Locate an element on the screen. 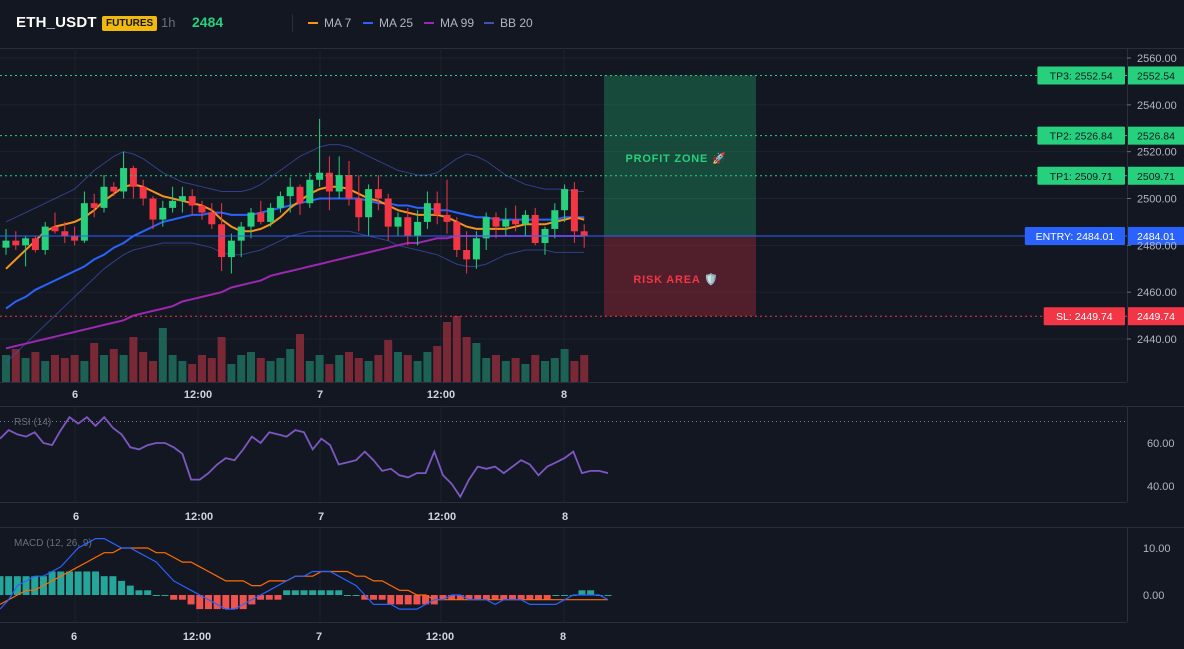  legend-ma25: MA 25 is located at coordinates (388, 23).